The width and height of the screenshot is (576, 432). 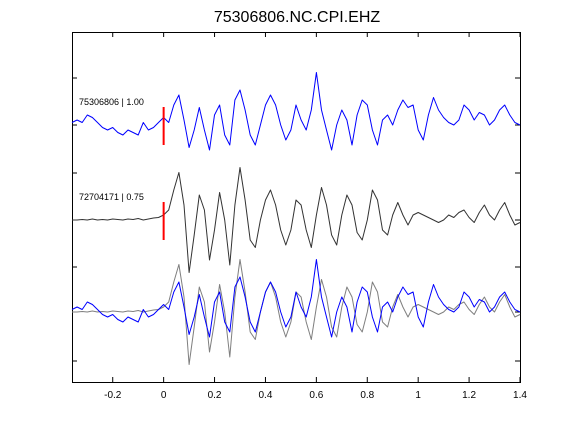 What do you see at coordinates (469, 395) in the screenshot?
I see `x-tick-label: 1.2` at bounding box center [469, 395].